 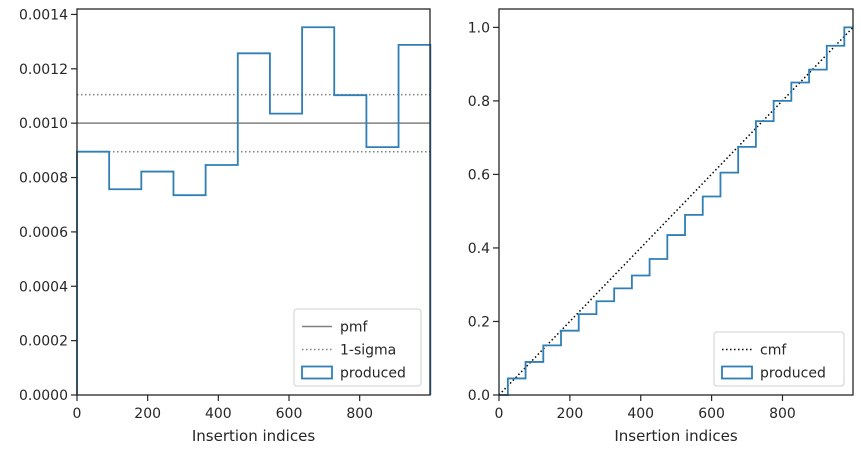 I want to click on y-tick-label: 0.0006, so click(x=43, y=233).